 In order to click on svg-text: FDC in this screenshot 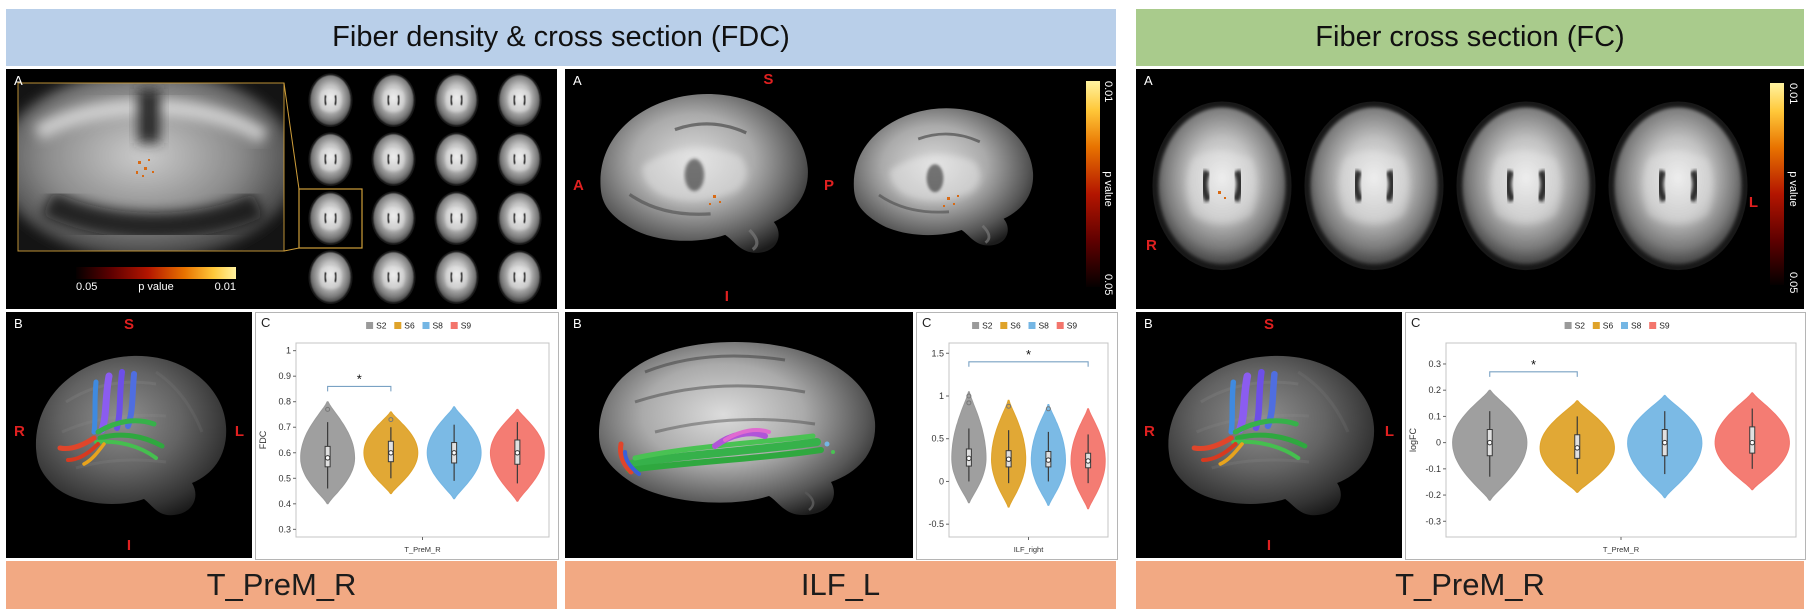, I will do `click(263, 439)`.